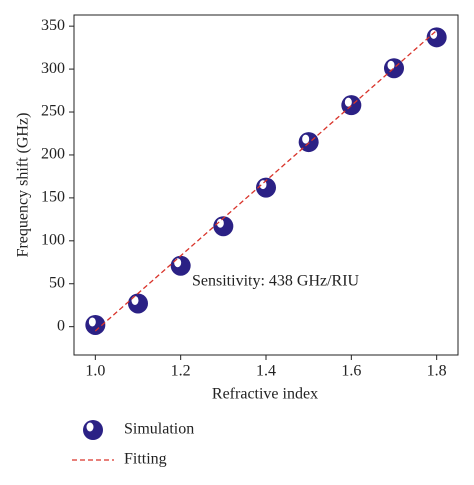 Image resolution: width=474 pixels, height=485 pixels. What do you see at coordinates (57, 282) in the screenshot?
I see `y-tick-label: 50` at bounding box center [57, 282].